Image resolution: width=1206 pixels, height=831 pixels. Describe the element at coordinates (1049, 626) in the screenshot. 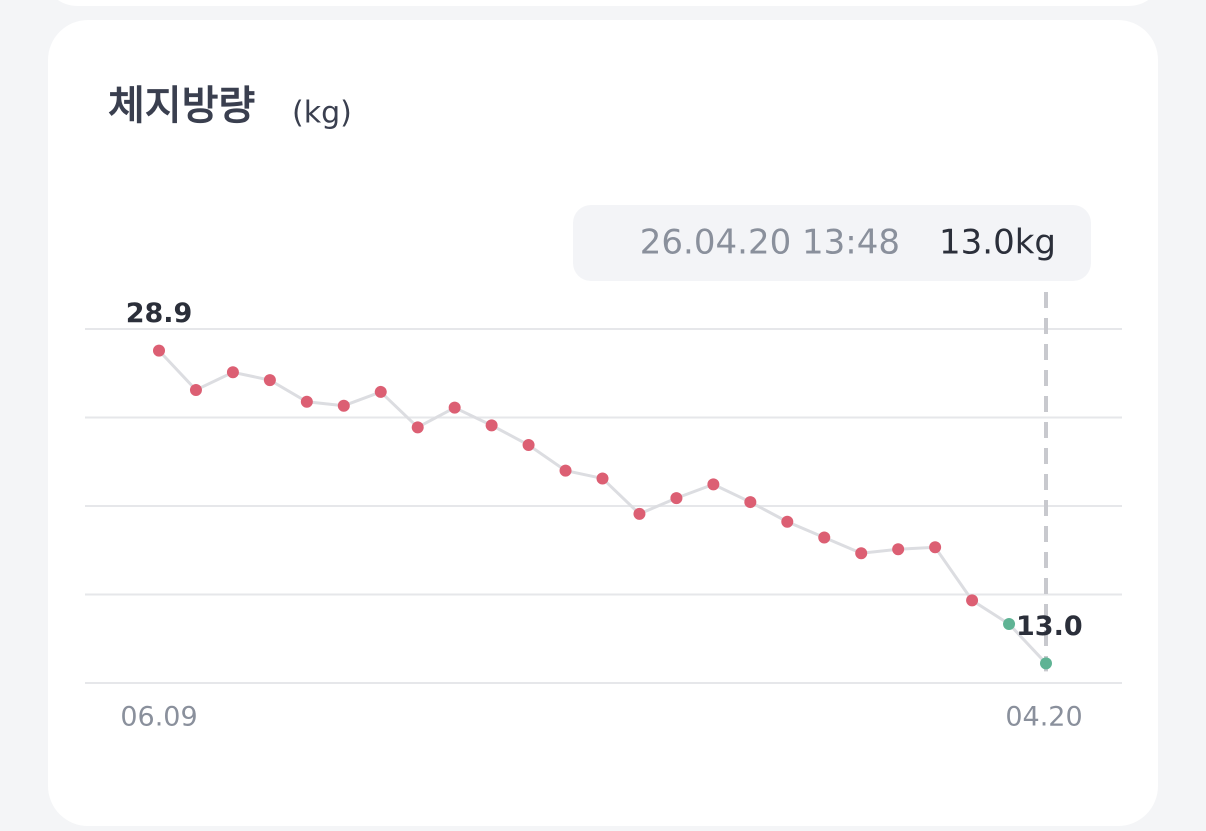

I see `value-label: 13.0` at that location.